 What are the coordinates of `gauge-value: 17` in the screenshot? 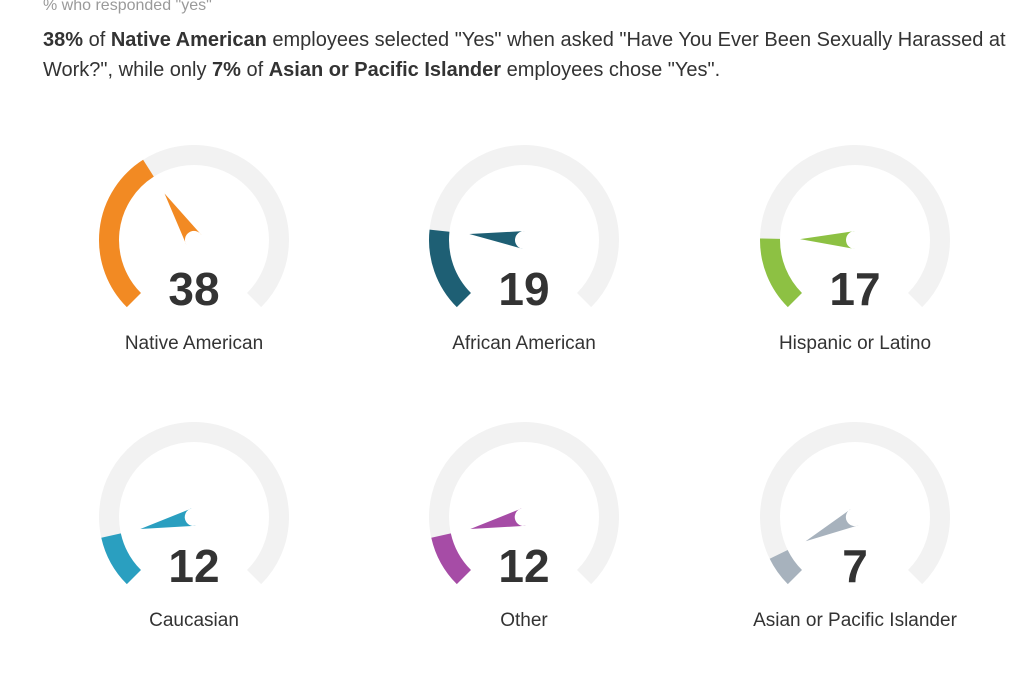 It's located at (855, 289).